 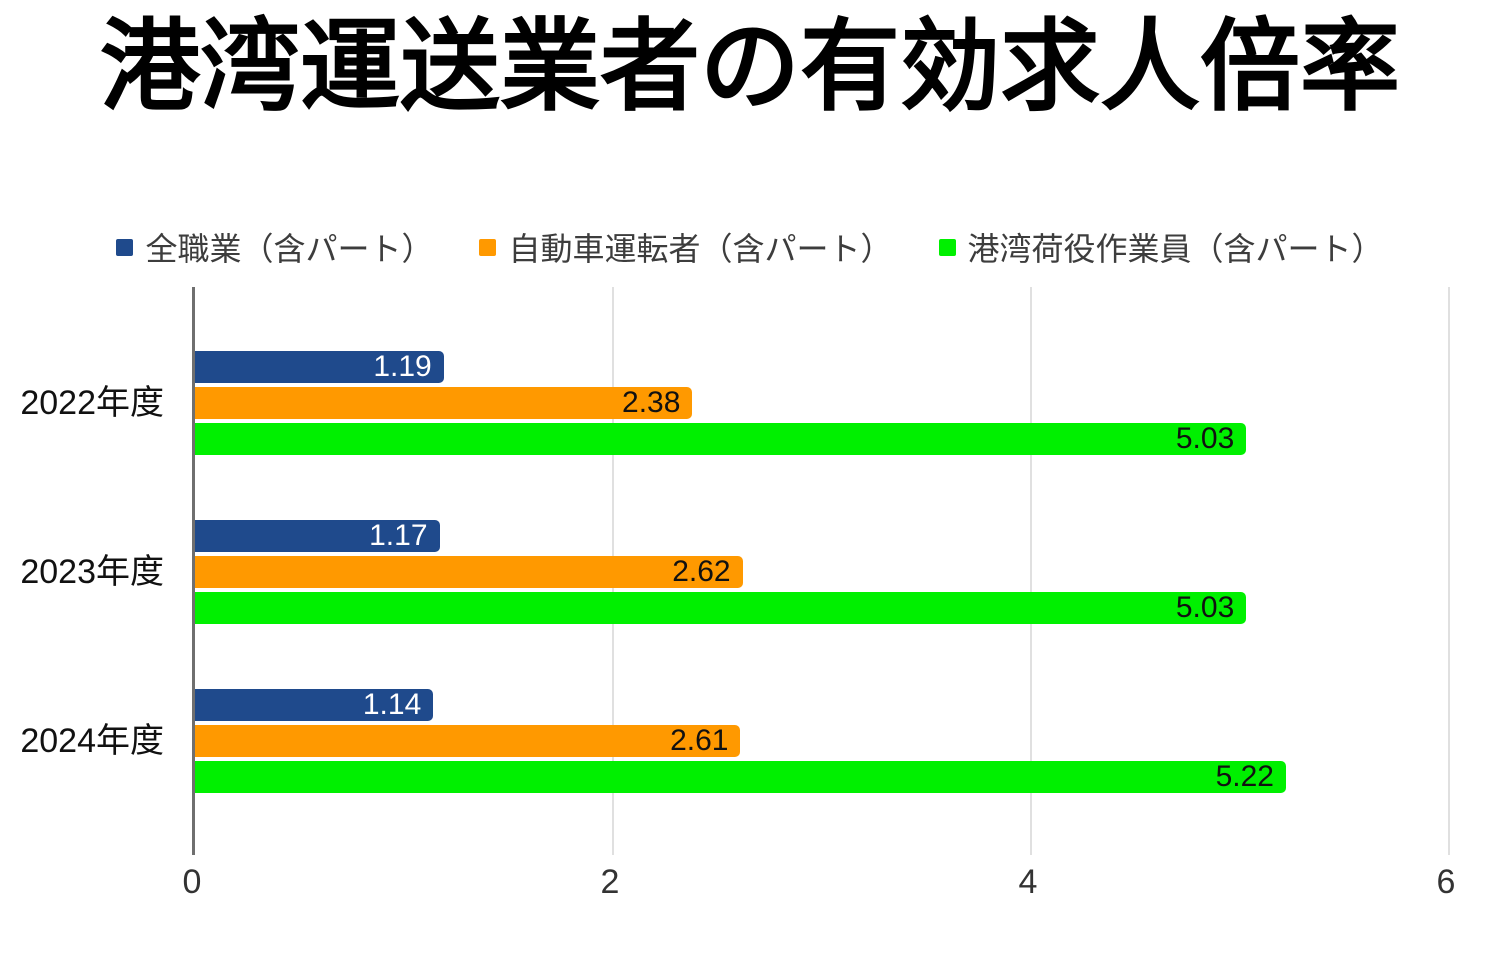 I want to click on legend-label: 港湾荷役作業員（含パート）, so click(x=1175, y=249).